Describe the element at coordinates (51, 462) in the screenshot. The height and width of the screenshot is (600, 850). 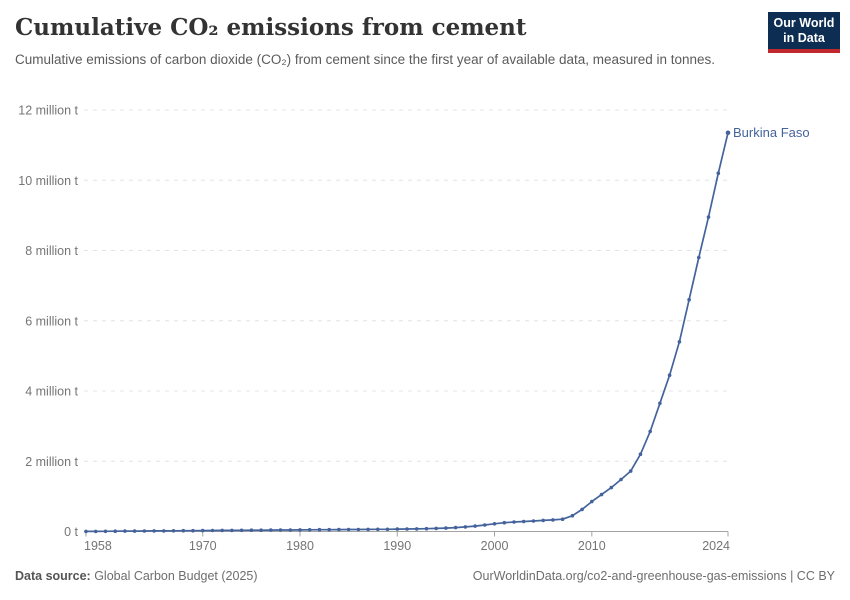
I see `y-tick-label: 2 million t` at that location.